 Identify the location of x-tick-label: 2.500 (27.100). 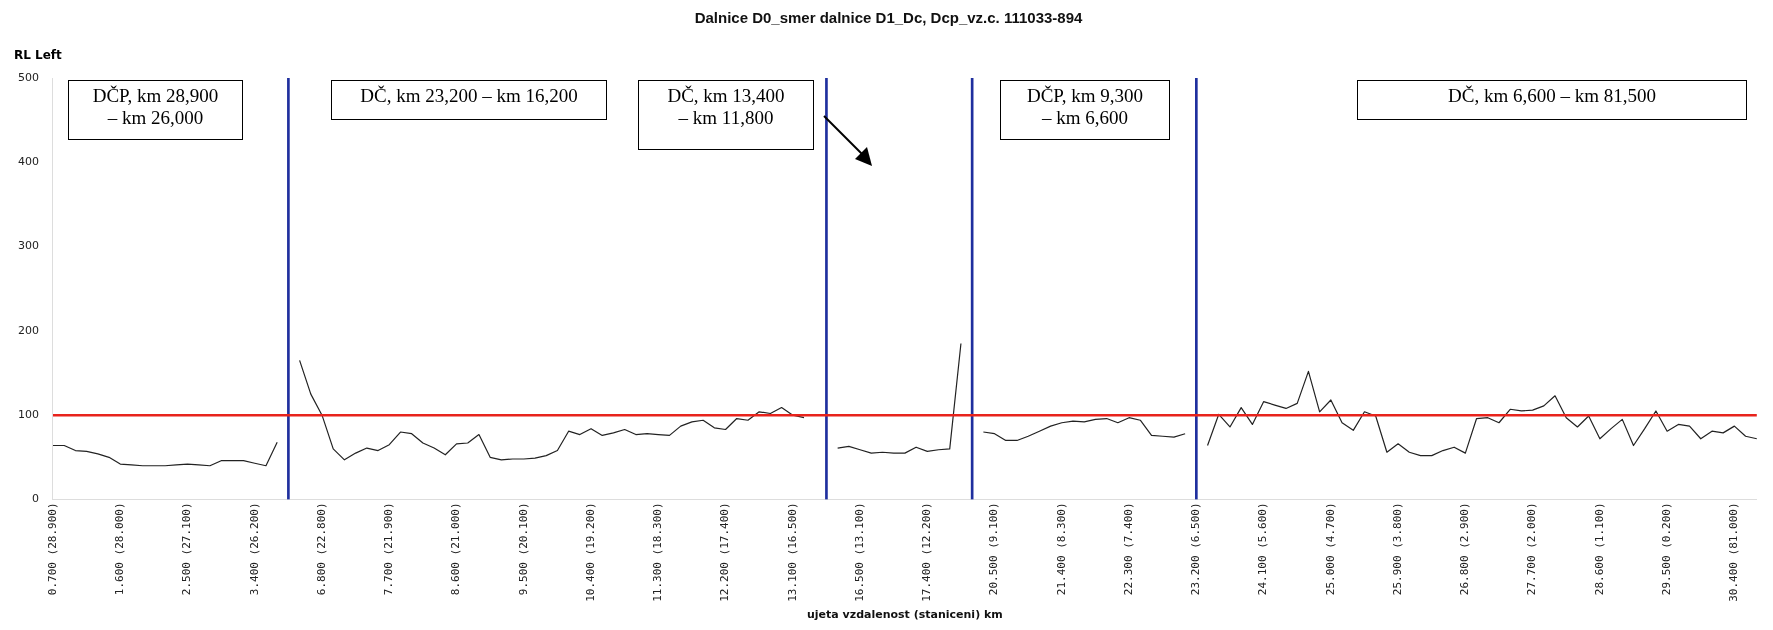
(187, 549).